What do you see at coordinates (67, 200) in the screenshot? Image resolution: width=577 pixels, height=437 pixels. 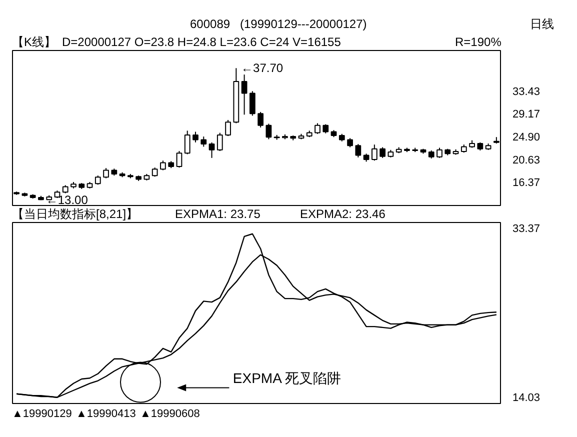 I see `annotation: ←13.00` at bounding box center [67, 200].